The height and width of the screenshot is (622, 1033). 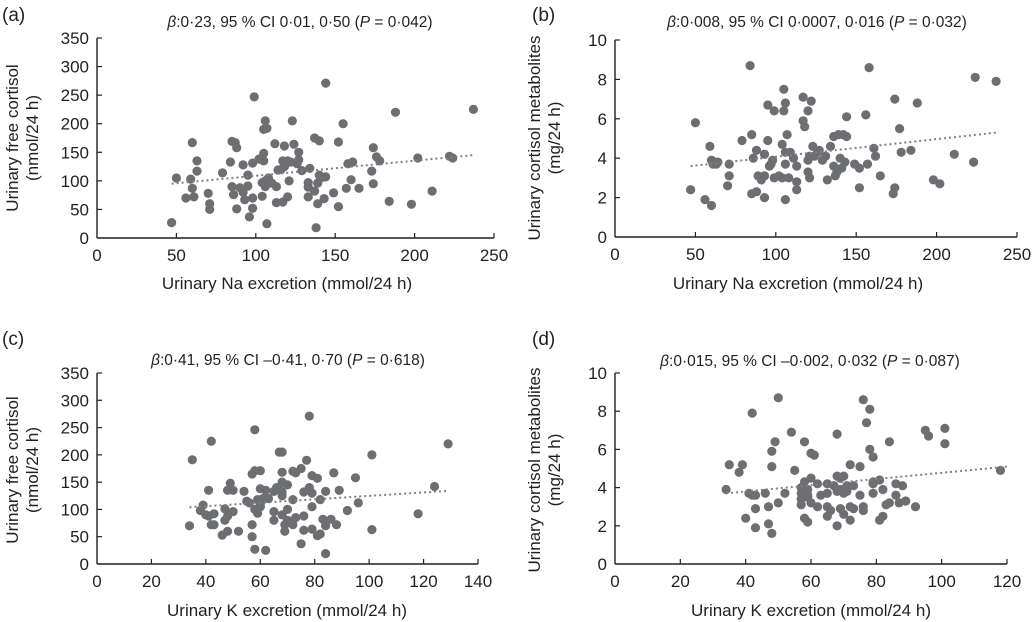 I want to click on trend-line, so click(x=322, y=169).